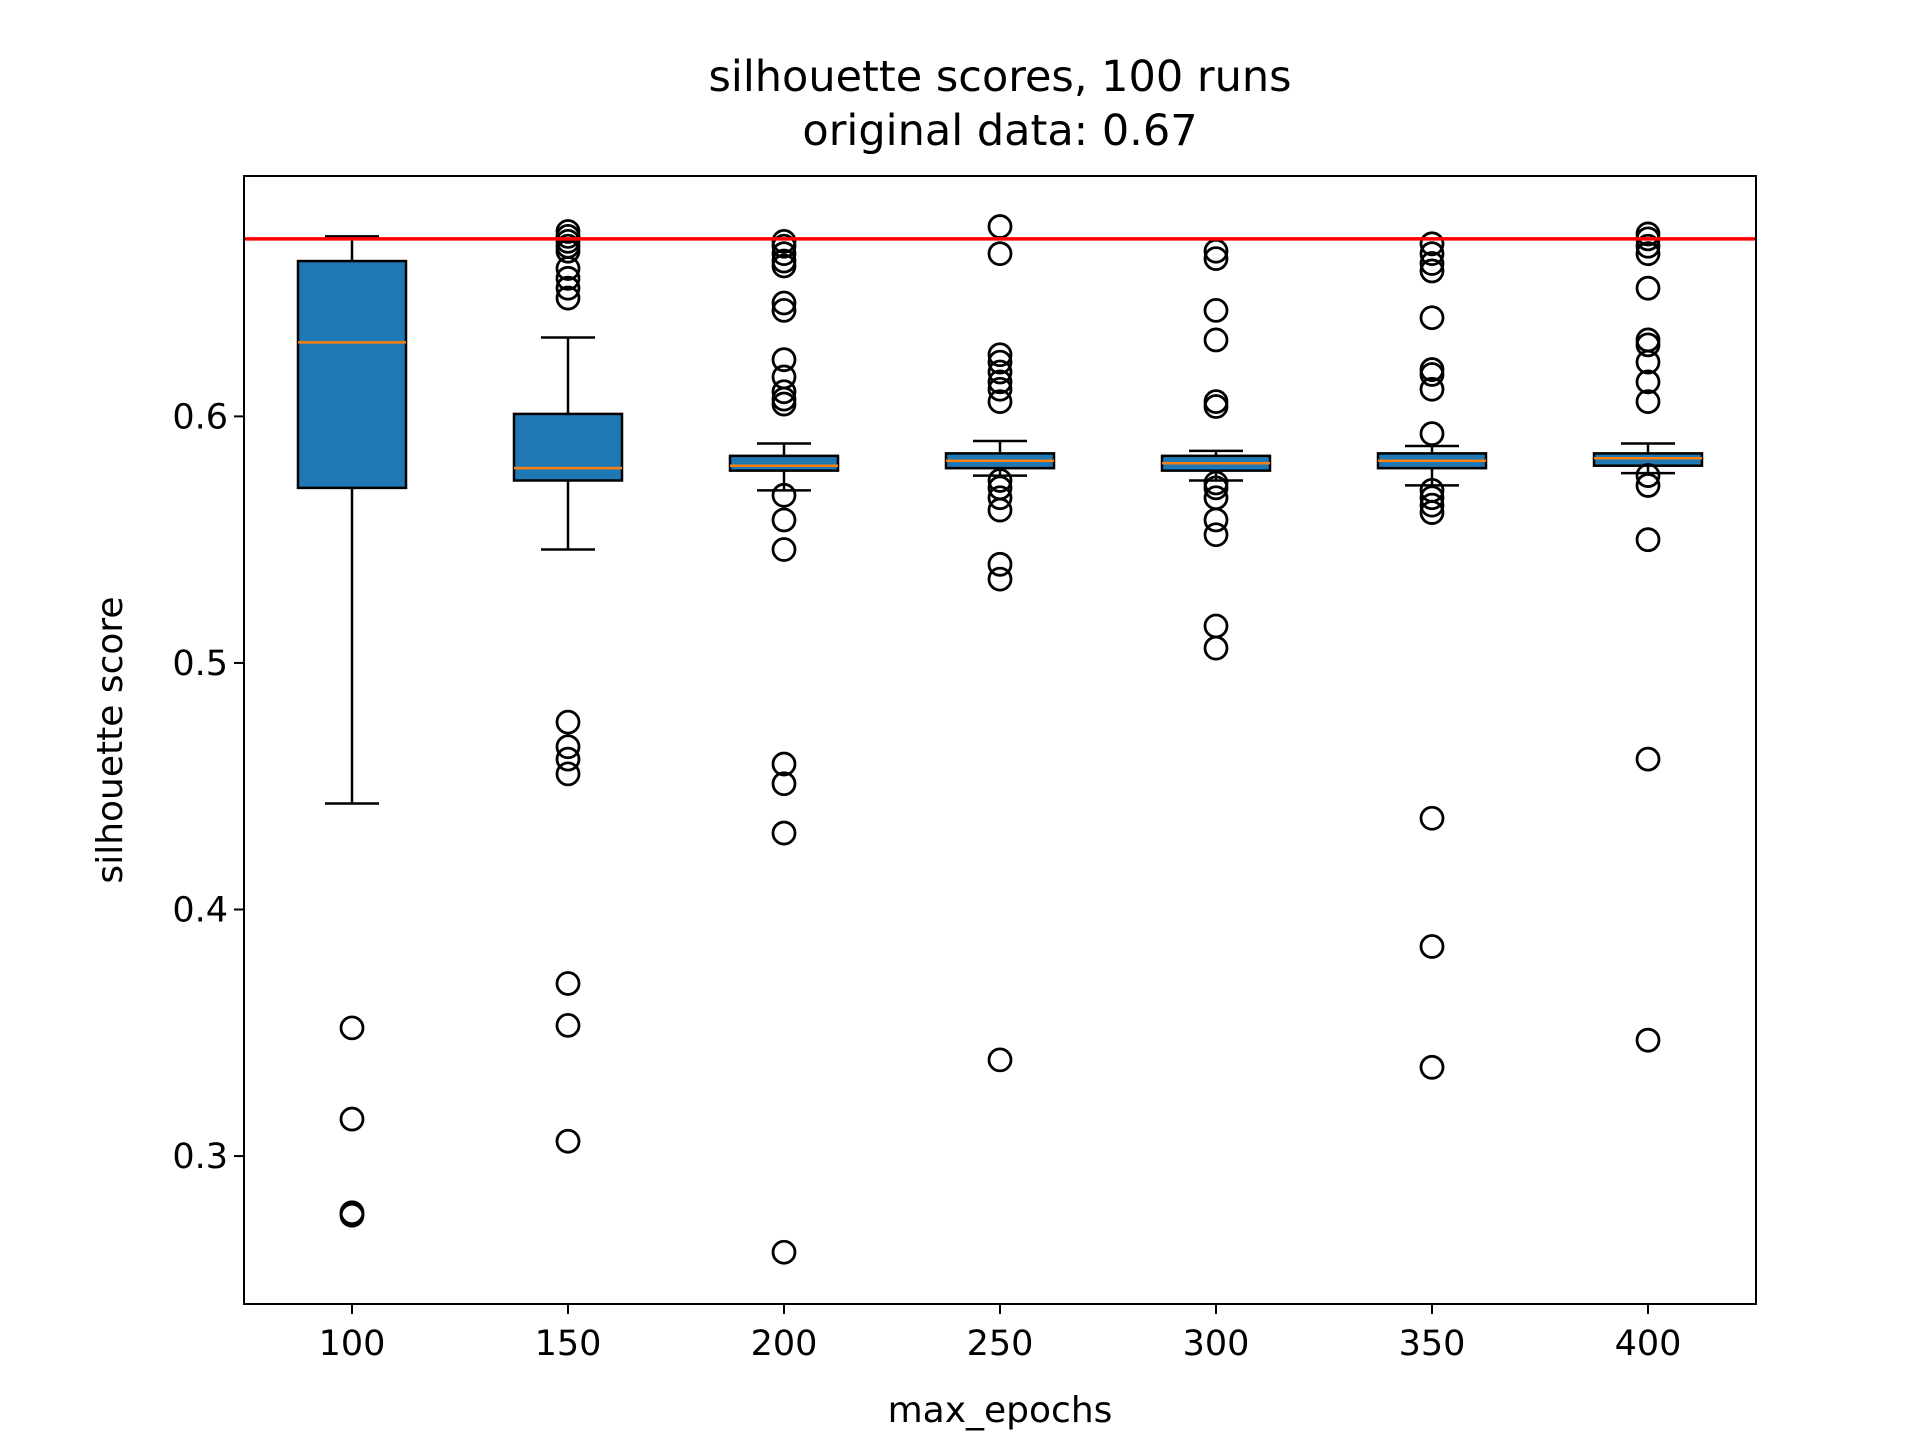 This screenshot has height=1444, width=1920. What do you see at coordinates (568, 1344) in the screenshot?
I see `x-tick-label: 150` at bounding box center [568, 1344].